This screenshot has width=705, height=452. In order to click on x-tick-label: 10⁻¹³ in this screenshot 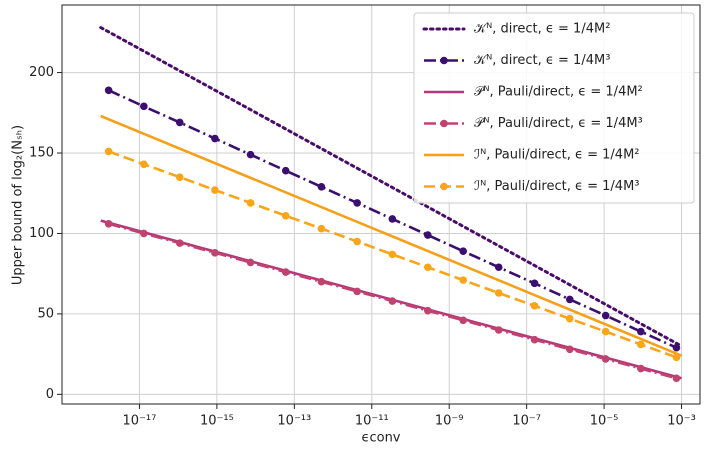, I will do `click(294, 421)`.